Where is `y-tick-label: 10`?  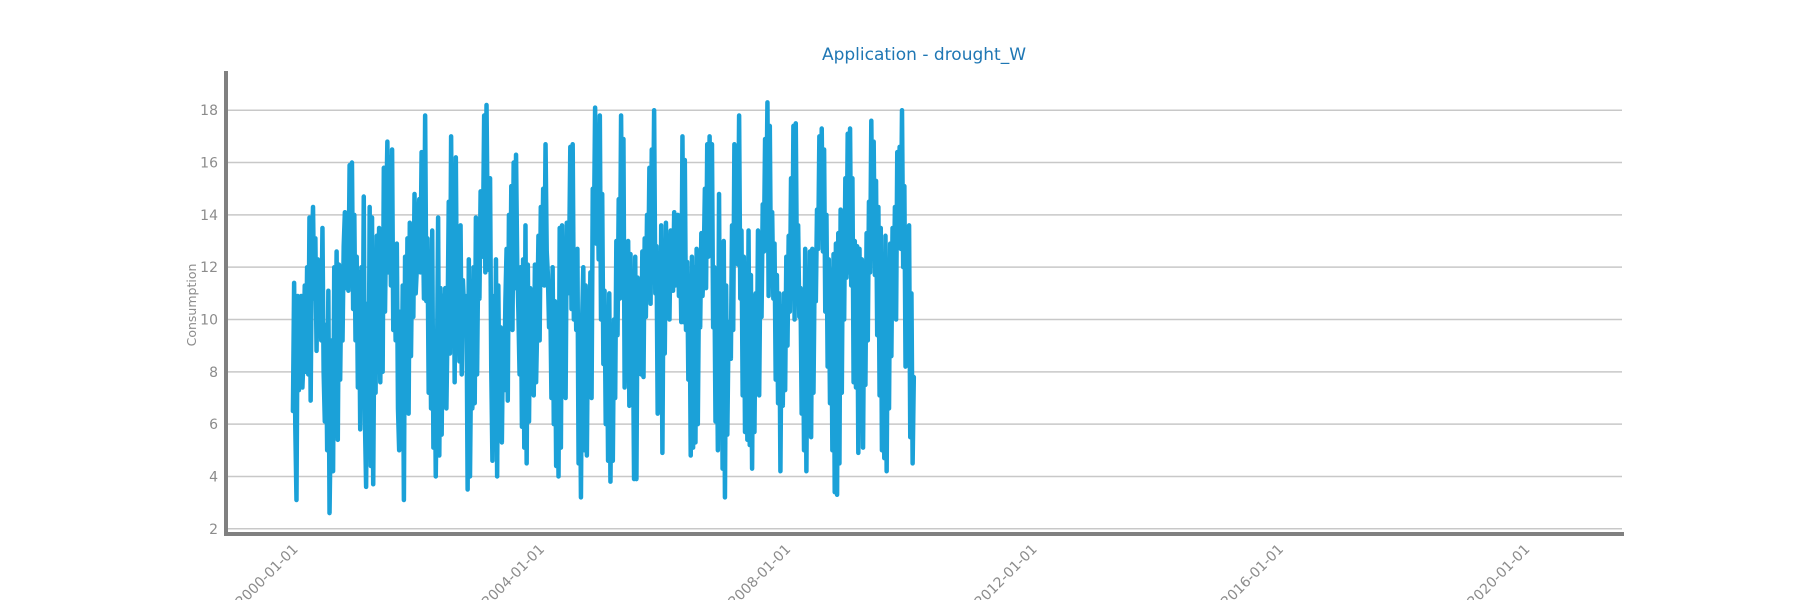 y-tick-label: 10 is located at coordinates (209, 321).